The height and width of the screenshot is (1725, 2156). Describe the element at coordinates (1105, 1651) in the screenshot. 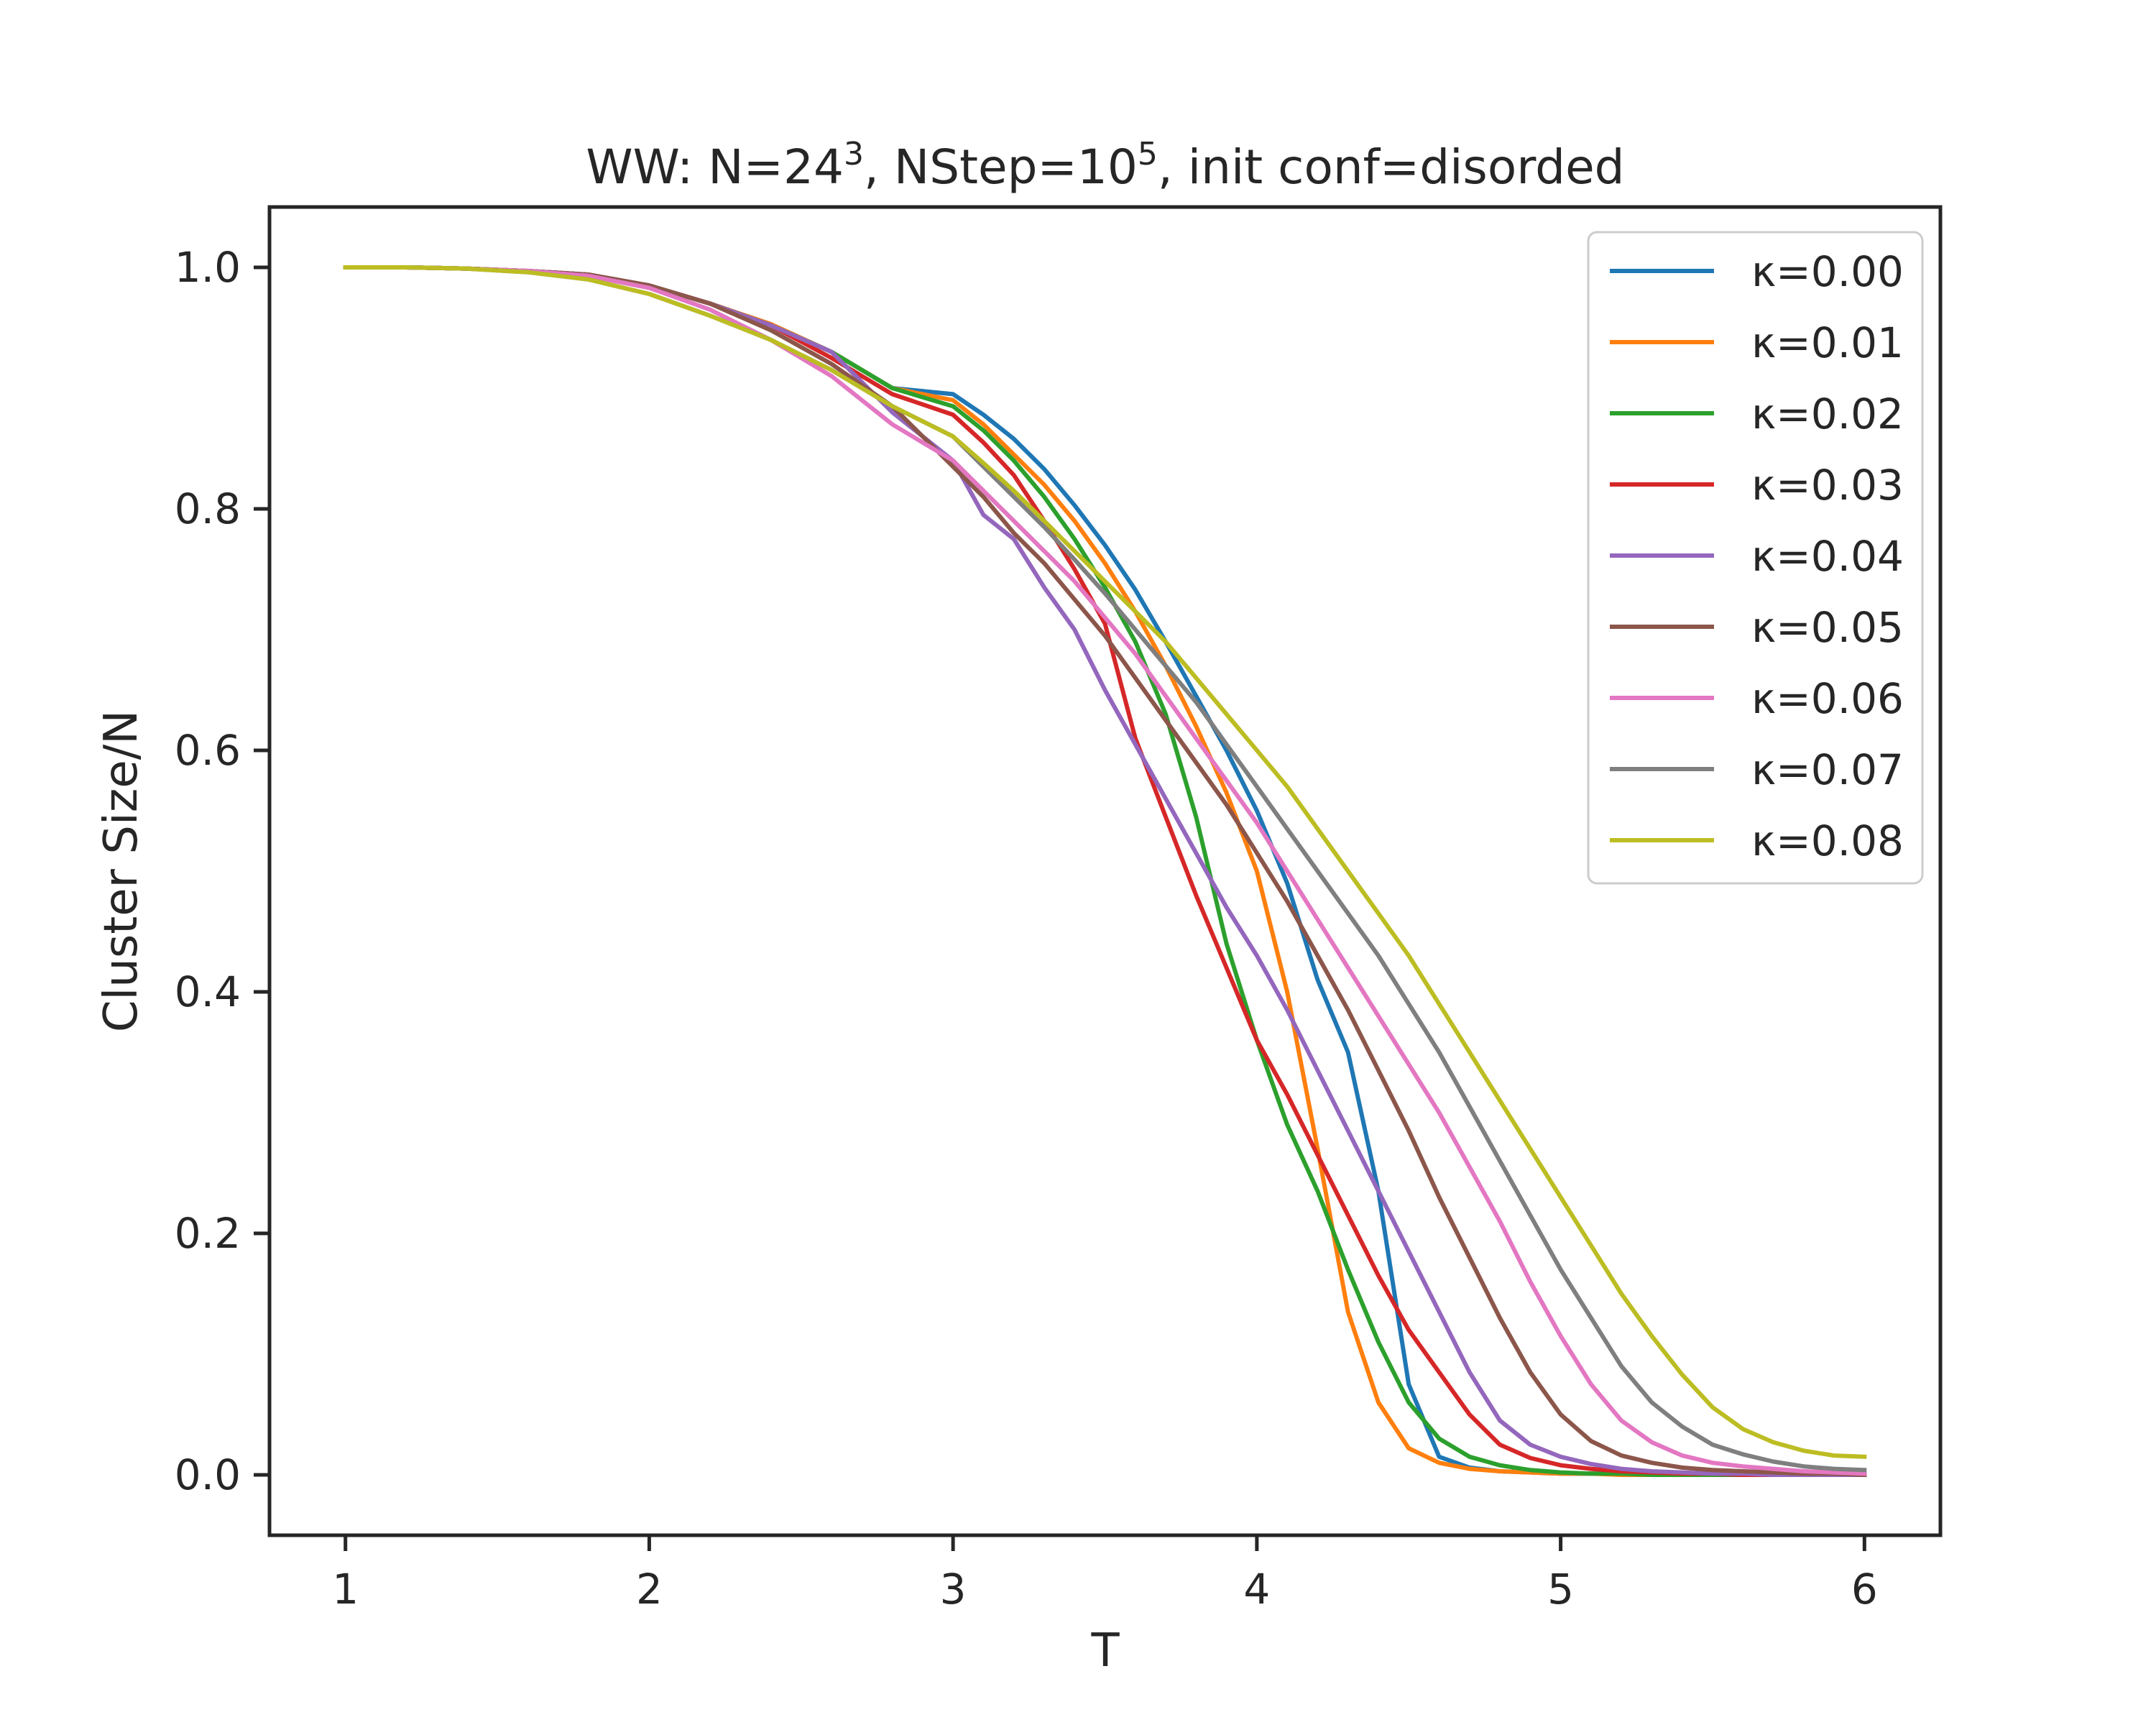

I see `x-axis-label: T` at that location.